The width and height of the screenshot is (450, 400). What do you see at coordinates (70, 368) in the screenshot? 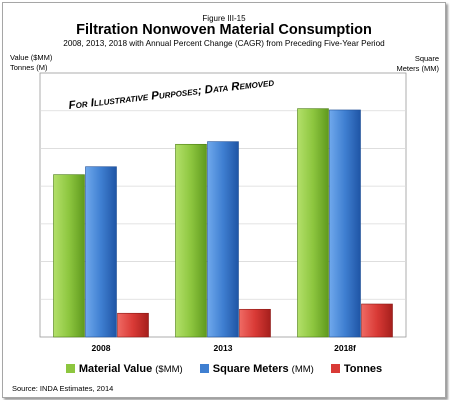
I see `legend-swatch-green` at bounding box center [70, 368].